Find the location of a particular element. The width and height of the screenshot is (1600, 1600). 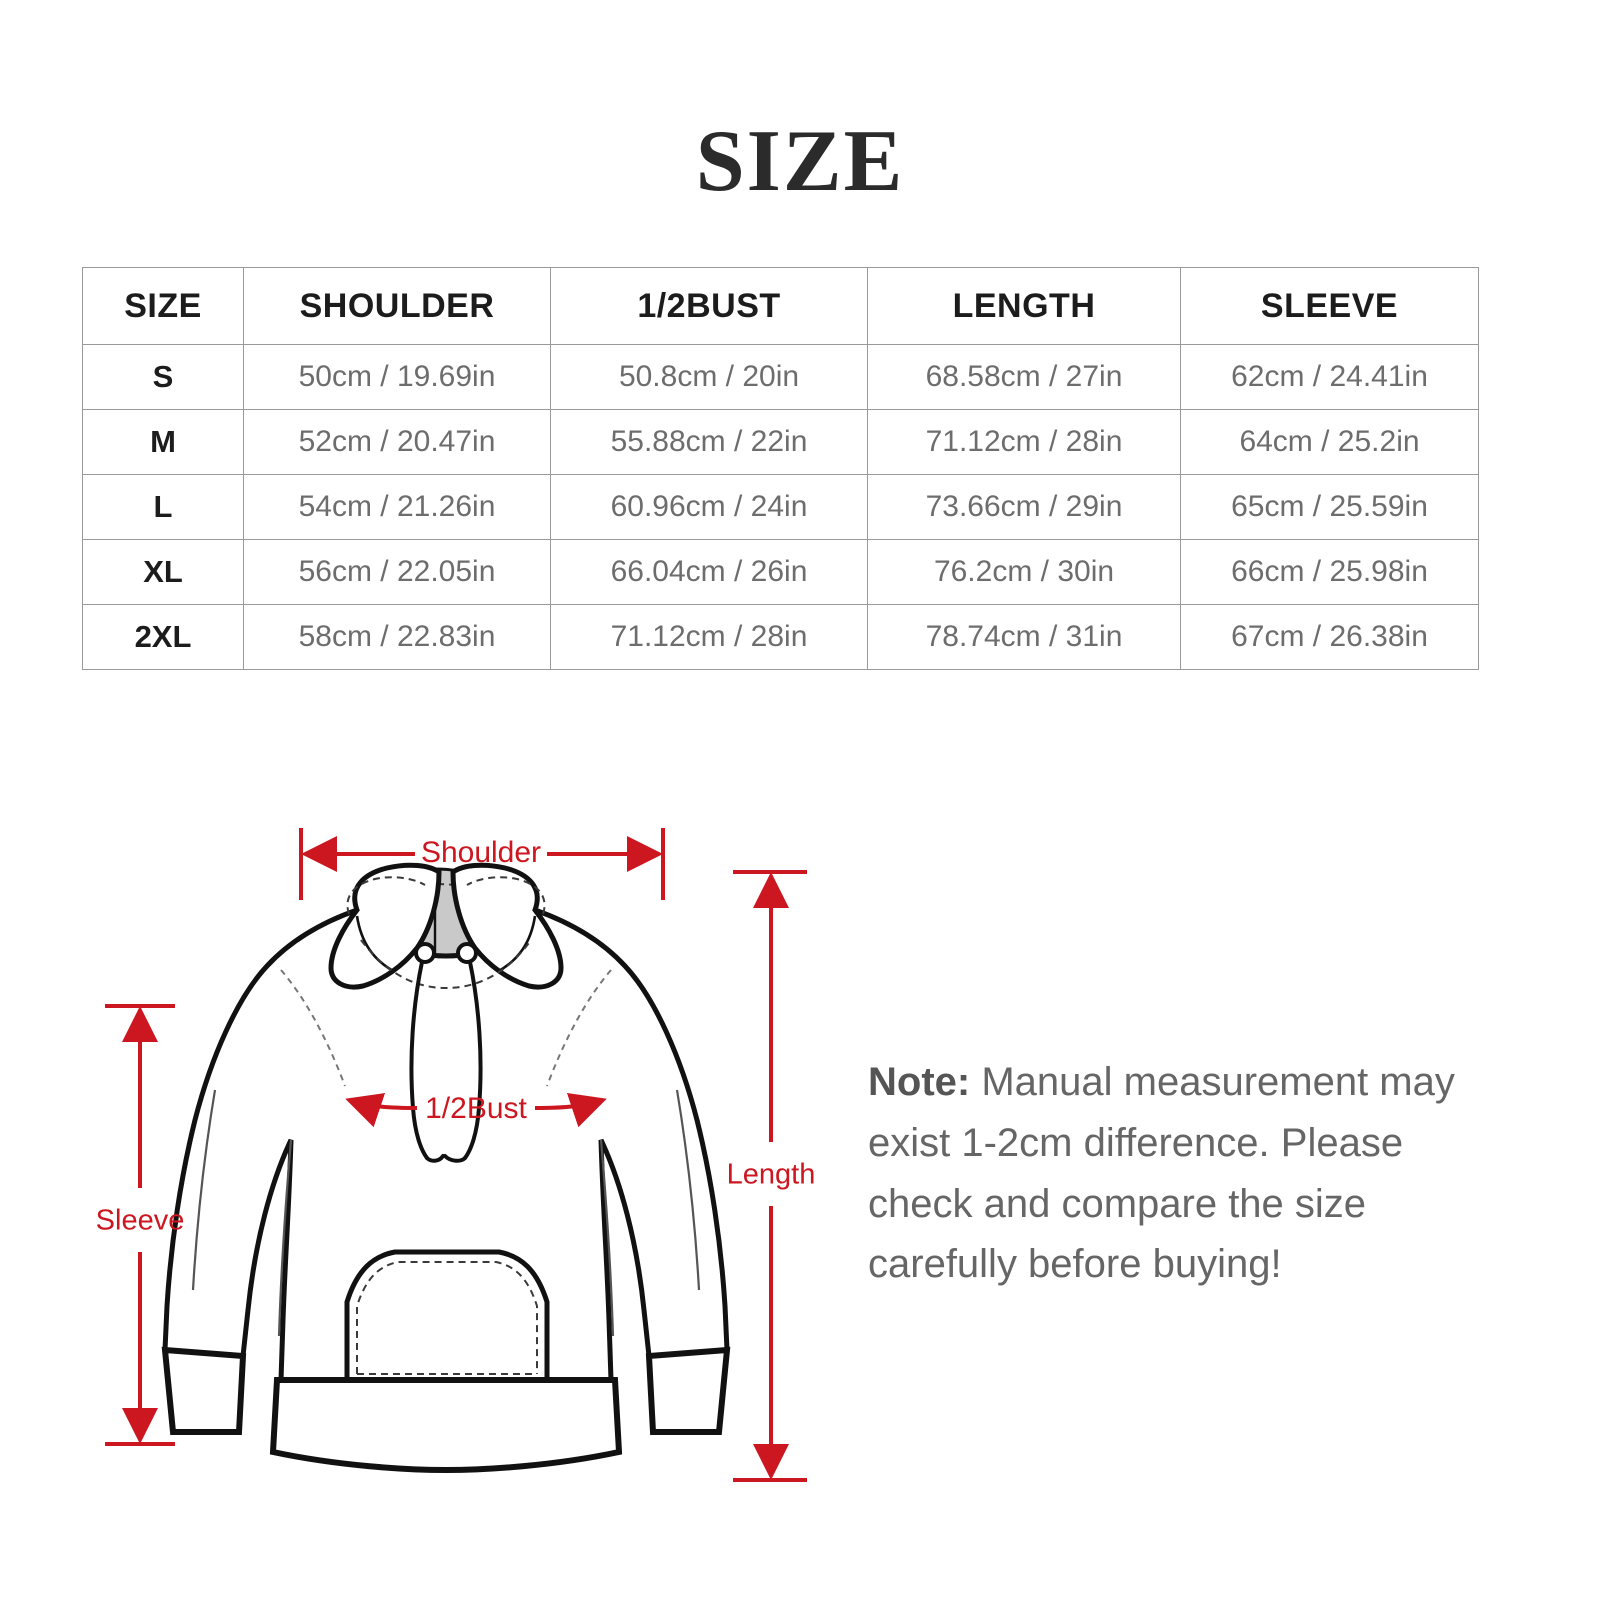

cuff-left is located at coordinates (204, 1390).